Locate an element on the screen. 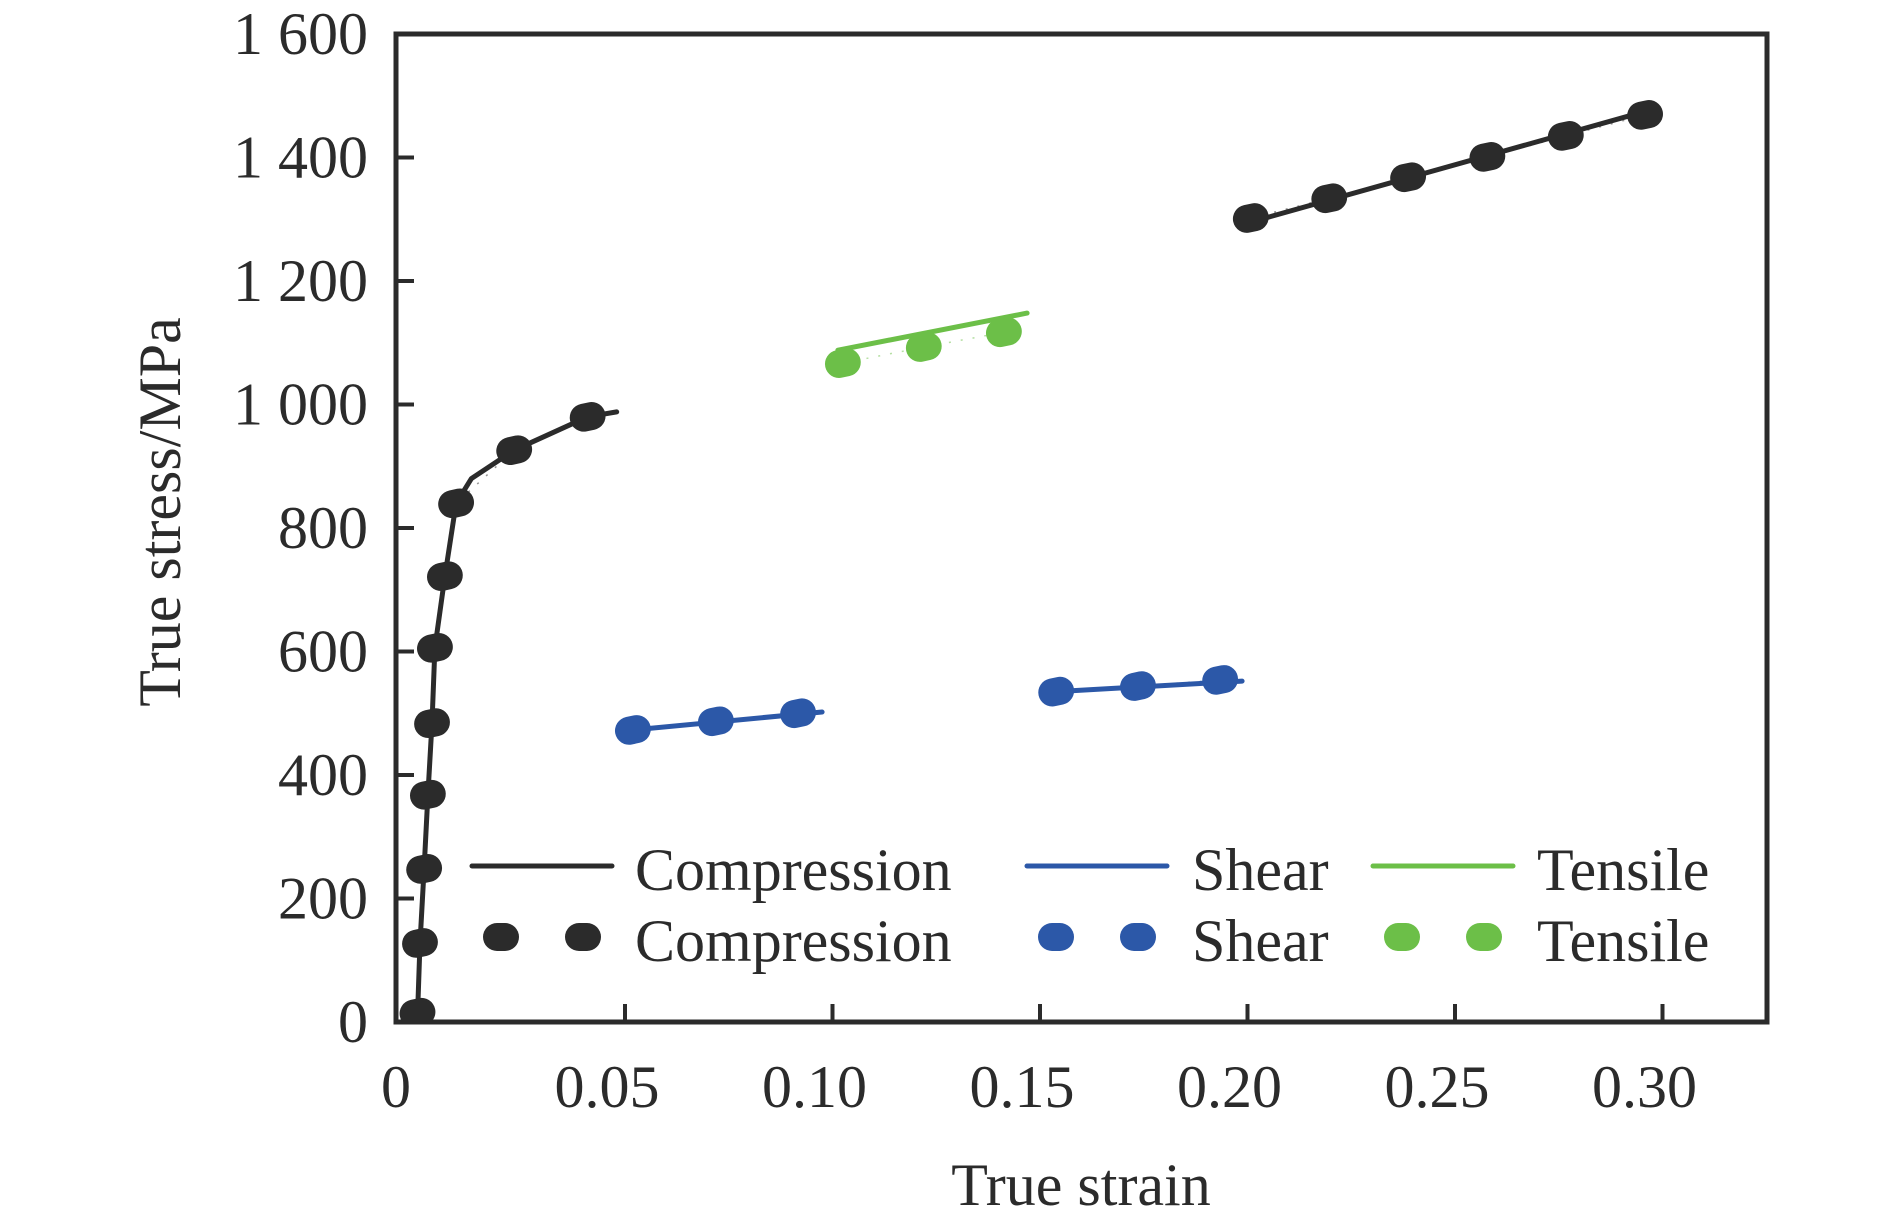 This screenshot has width=1890, height=1227. legend-item-compression-markers: Compression is located at coordinates (717, 941).